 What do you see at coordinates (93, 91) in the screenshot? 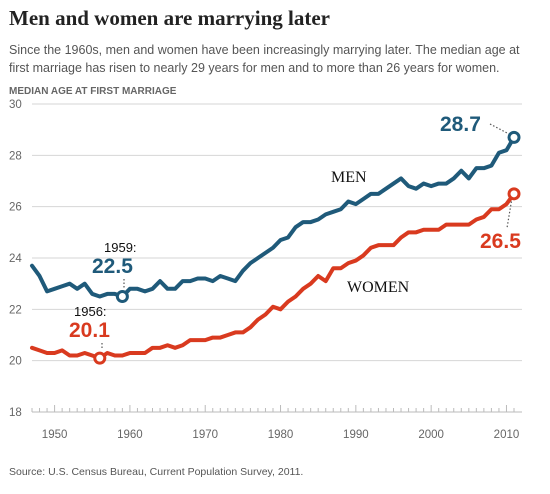
I see `y-axis-label: MEDIAN AGE AT FIRST MARRIAGE` at bounding box center [93, 91].